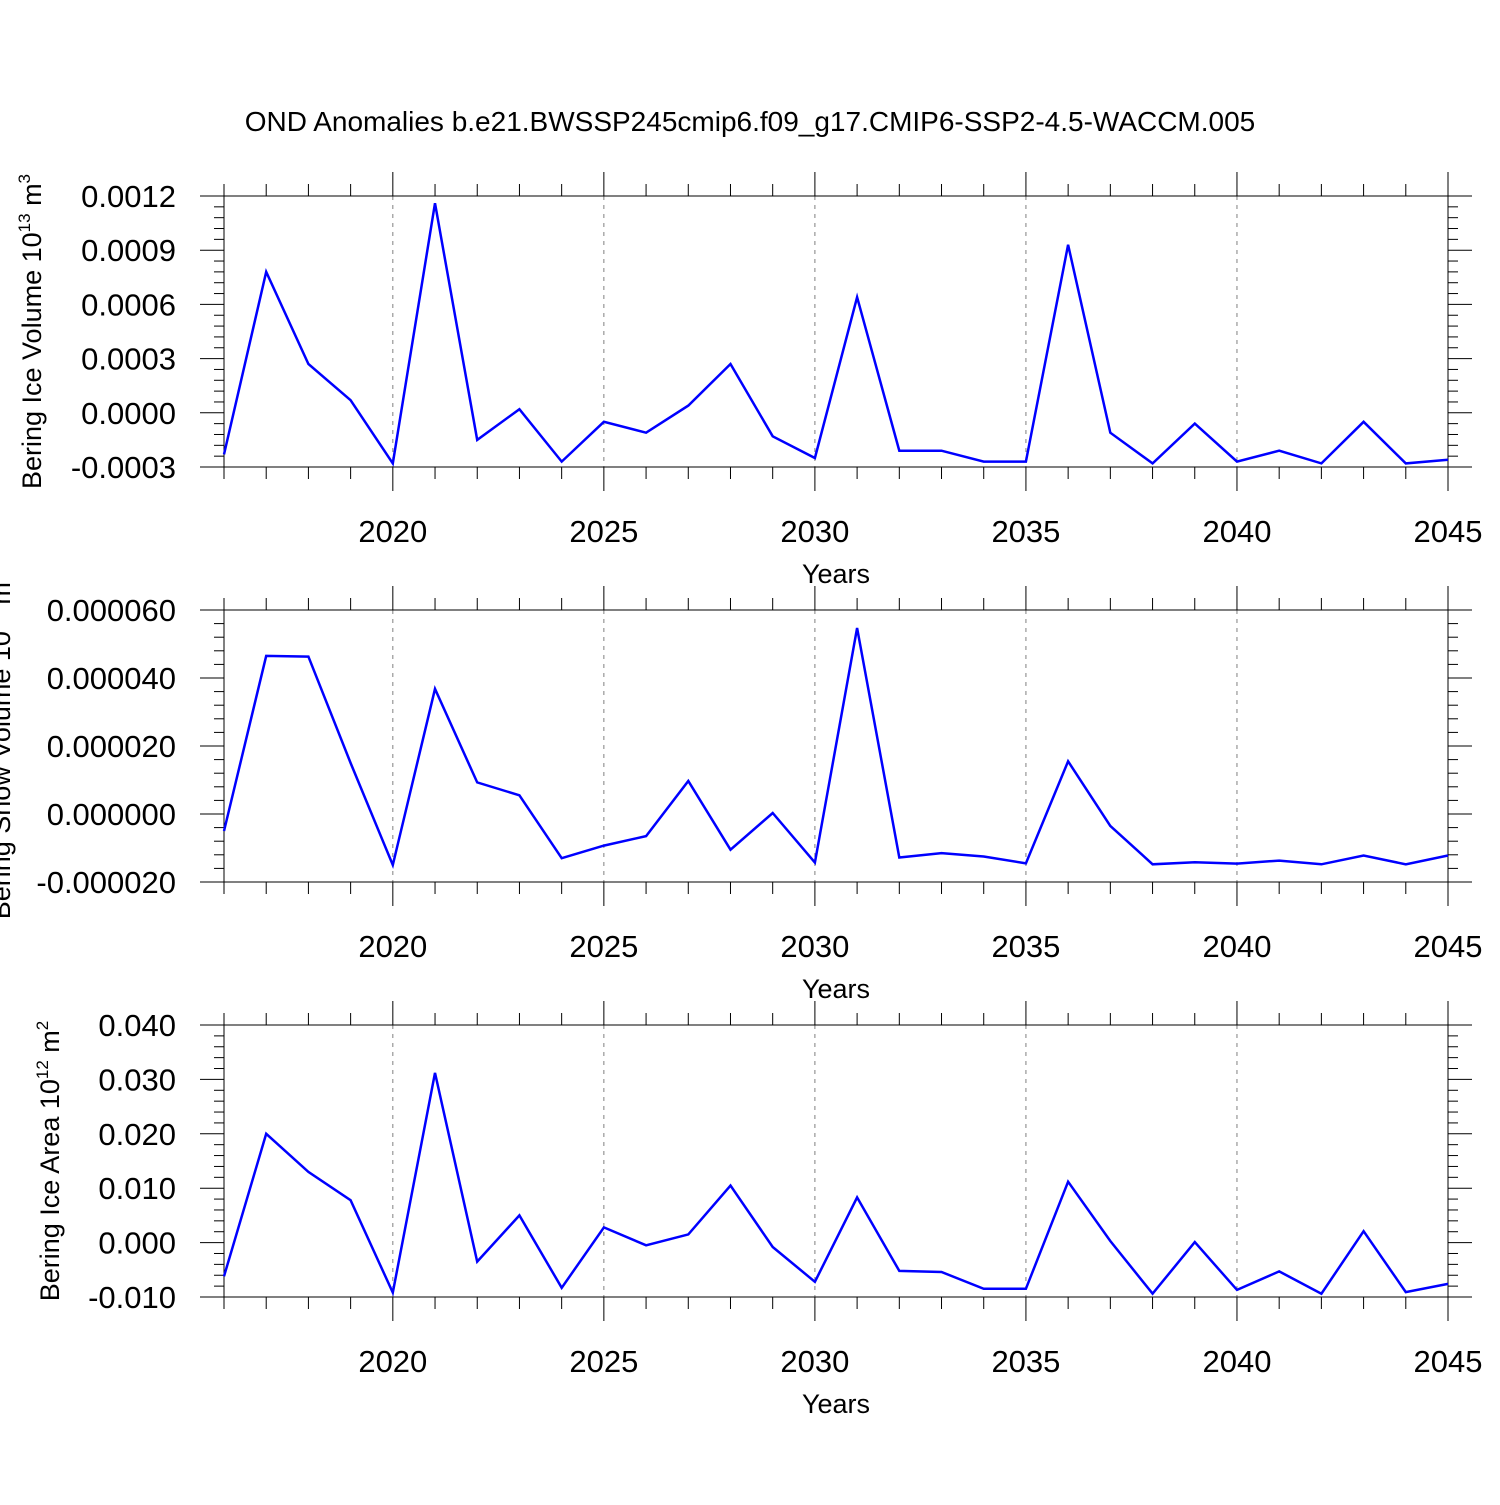 This screenshot has height=1505, width=1500. Describe the element at coordinates (111, 678) in the screenshot. I see `y-tick-label: 0.000040` at that location.